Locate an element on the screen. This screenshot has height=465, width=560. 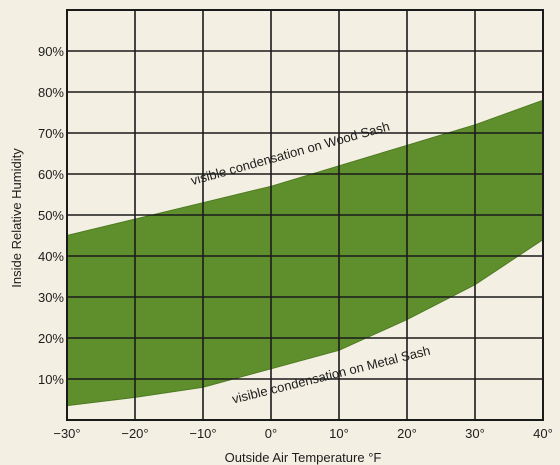
y-tick-label: 90% is located at coordinates (51, 51).